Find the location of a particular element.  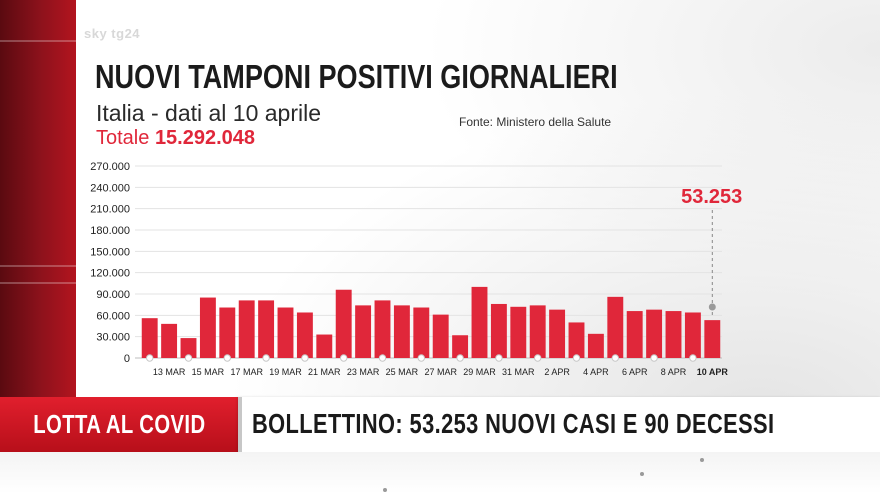

y-tick-label: 270.000 is located at coordinates (110, 167).